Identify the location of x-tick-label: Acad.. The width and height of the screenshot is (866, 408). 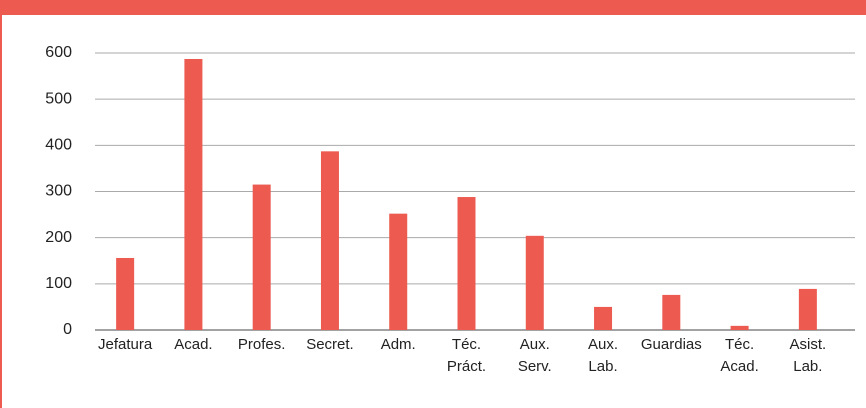
(193, 344).